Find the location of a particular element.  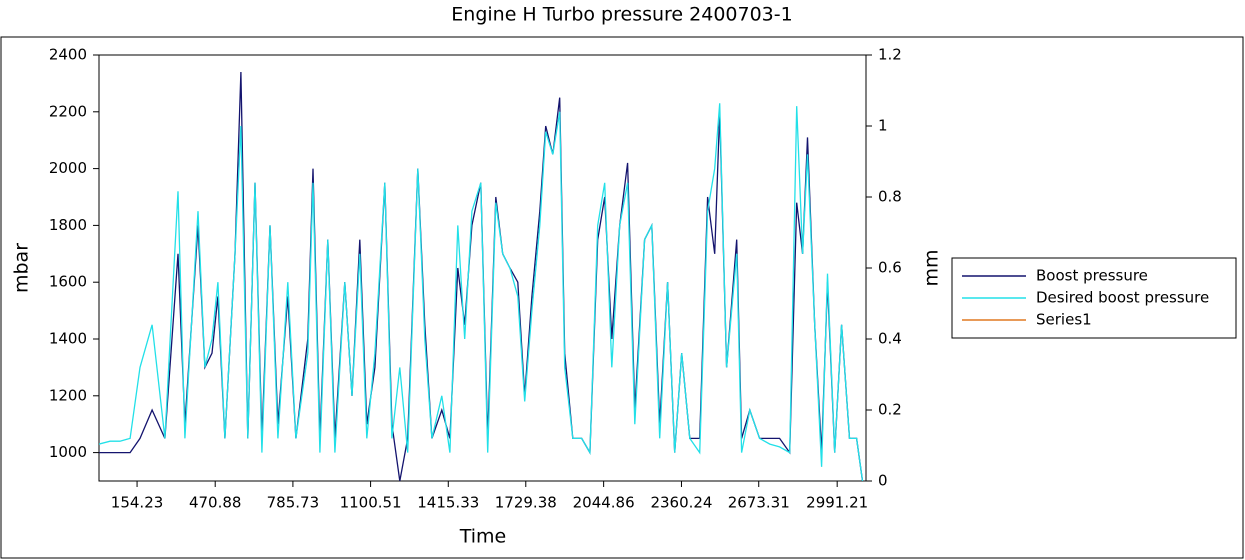

x-tick-label: 2673.31 is located at coordinates (759, 503).